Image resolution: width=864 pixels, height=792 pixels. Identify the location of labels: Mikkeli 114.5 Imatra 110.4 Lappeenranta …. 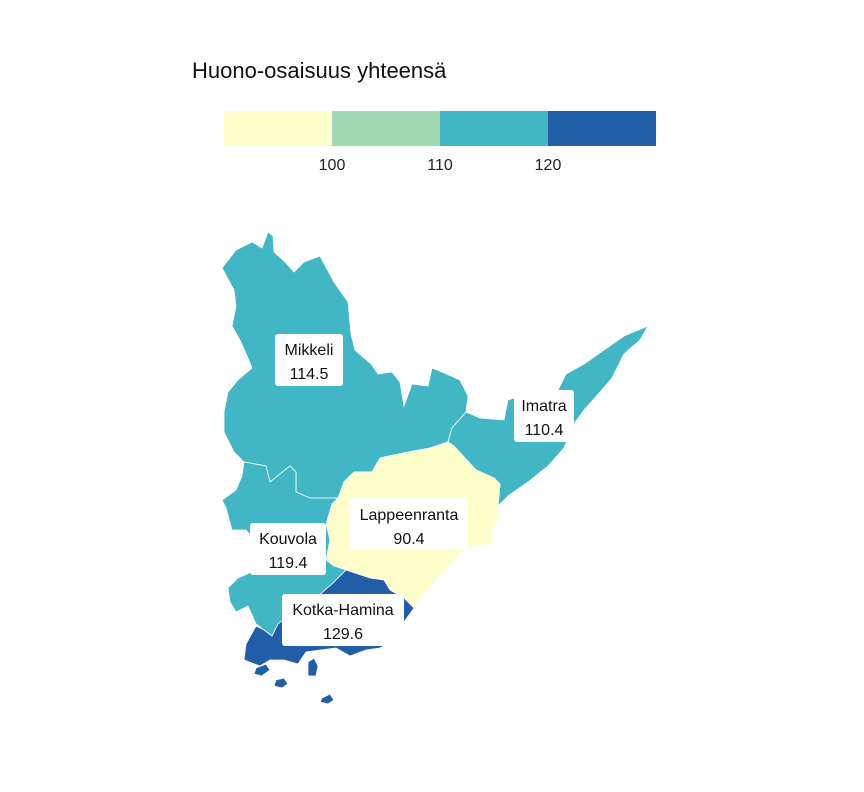
(412, 490).